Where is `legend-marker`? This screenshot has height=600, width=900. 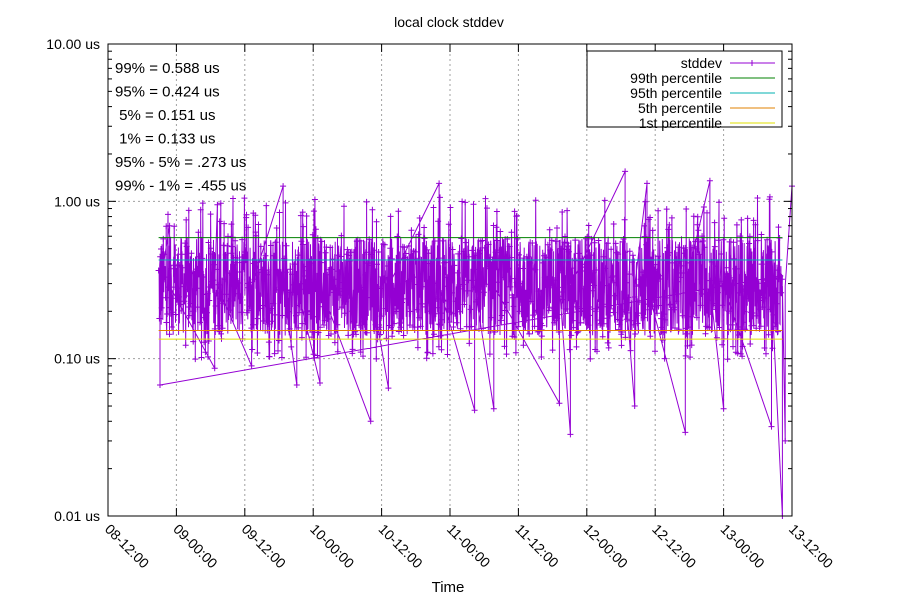 legend-marker is located at coordinates (752, 63).